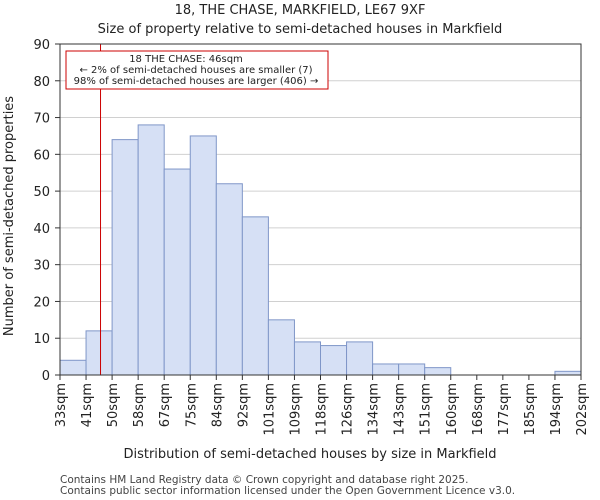 Image resolution: width=600 pixels, height=500 pixels. What do you see at coordinates (504, 409) in the screenshot?
I see `x-tick-label: 177sqm` at bounding box center [504, 409].